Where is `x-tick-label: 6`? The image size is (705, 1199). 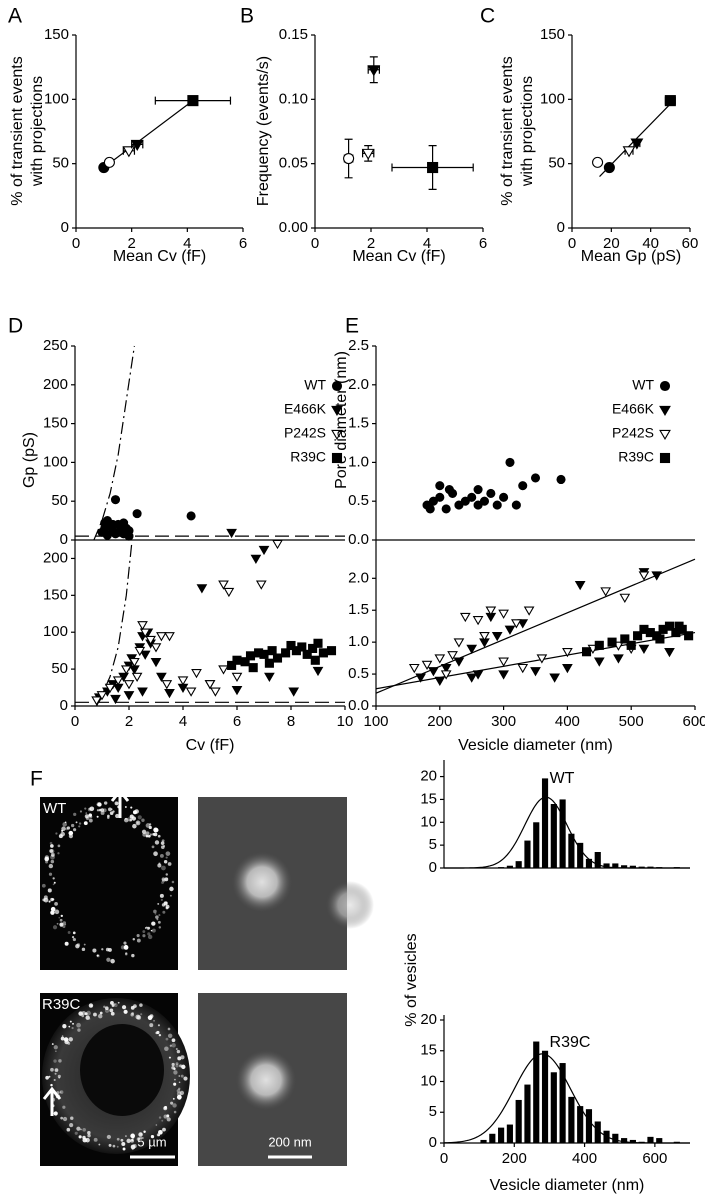 x-tick-label: 6 is located at coordinates (237, 721).